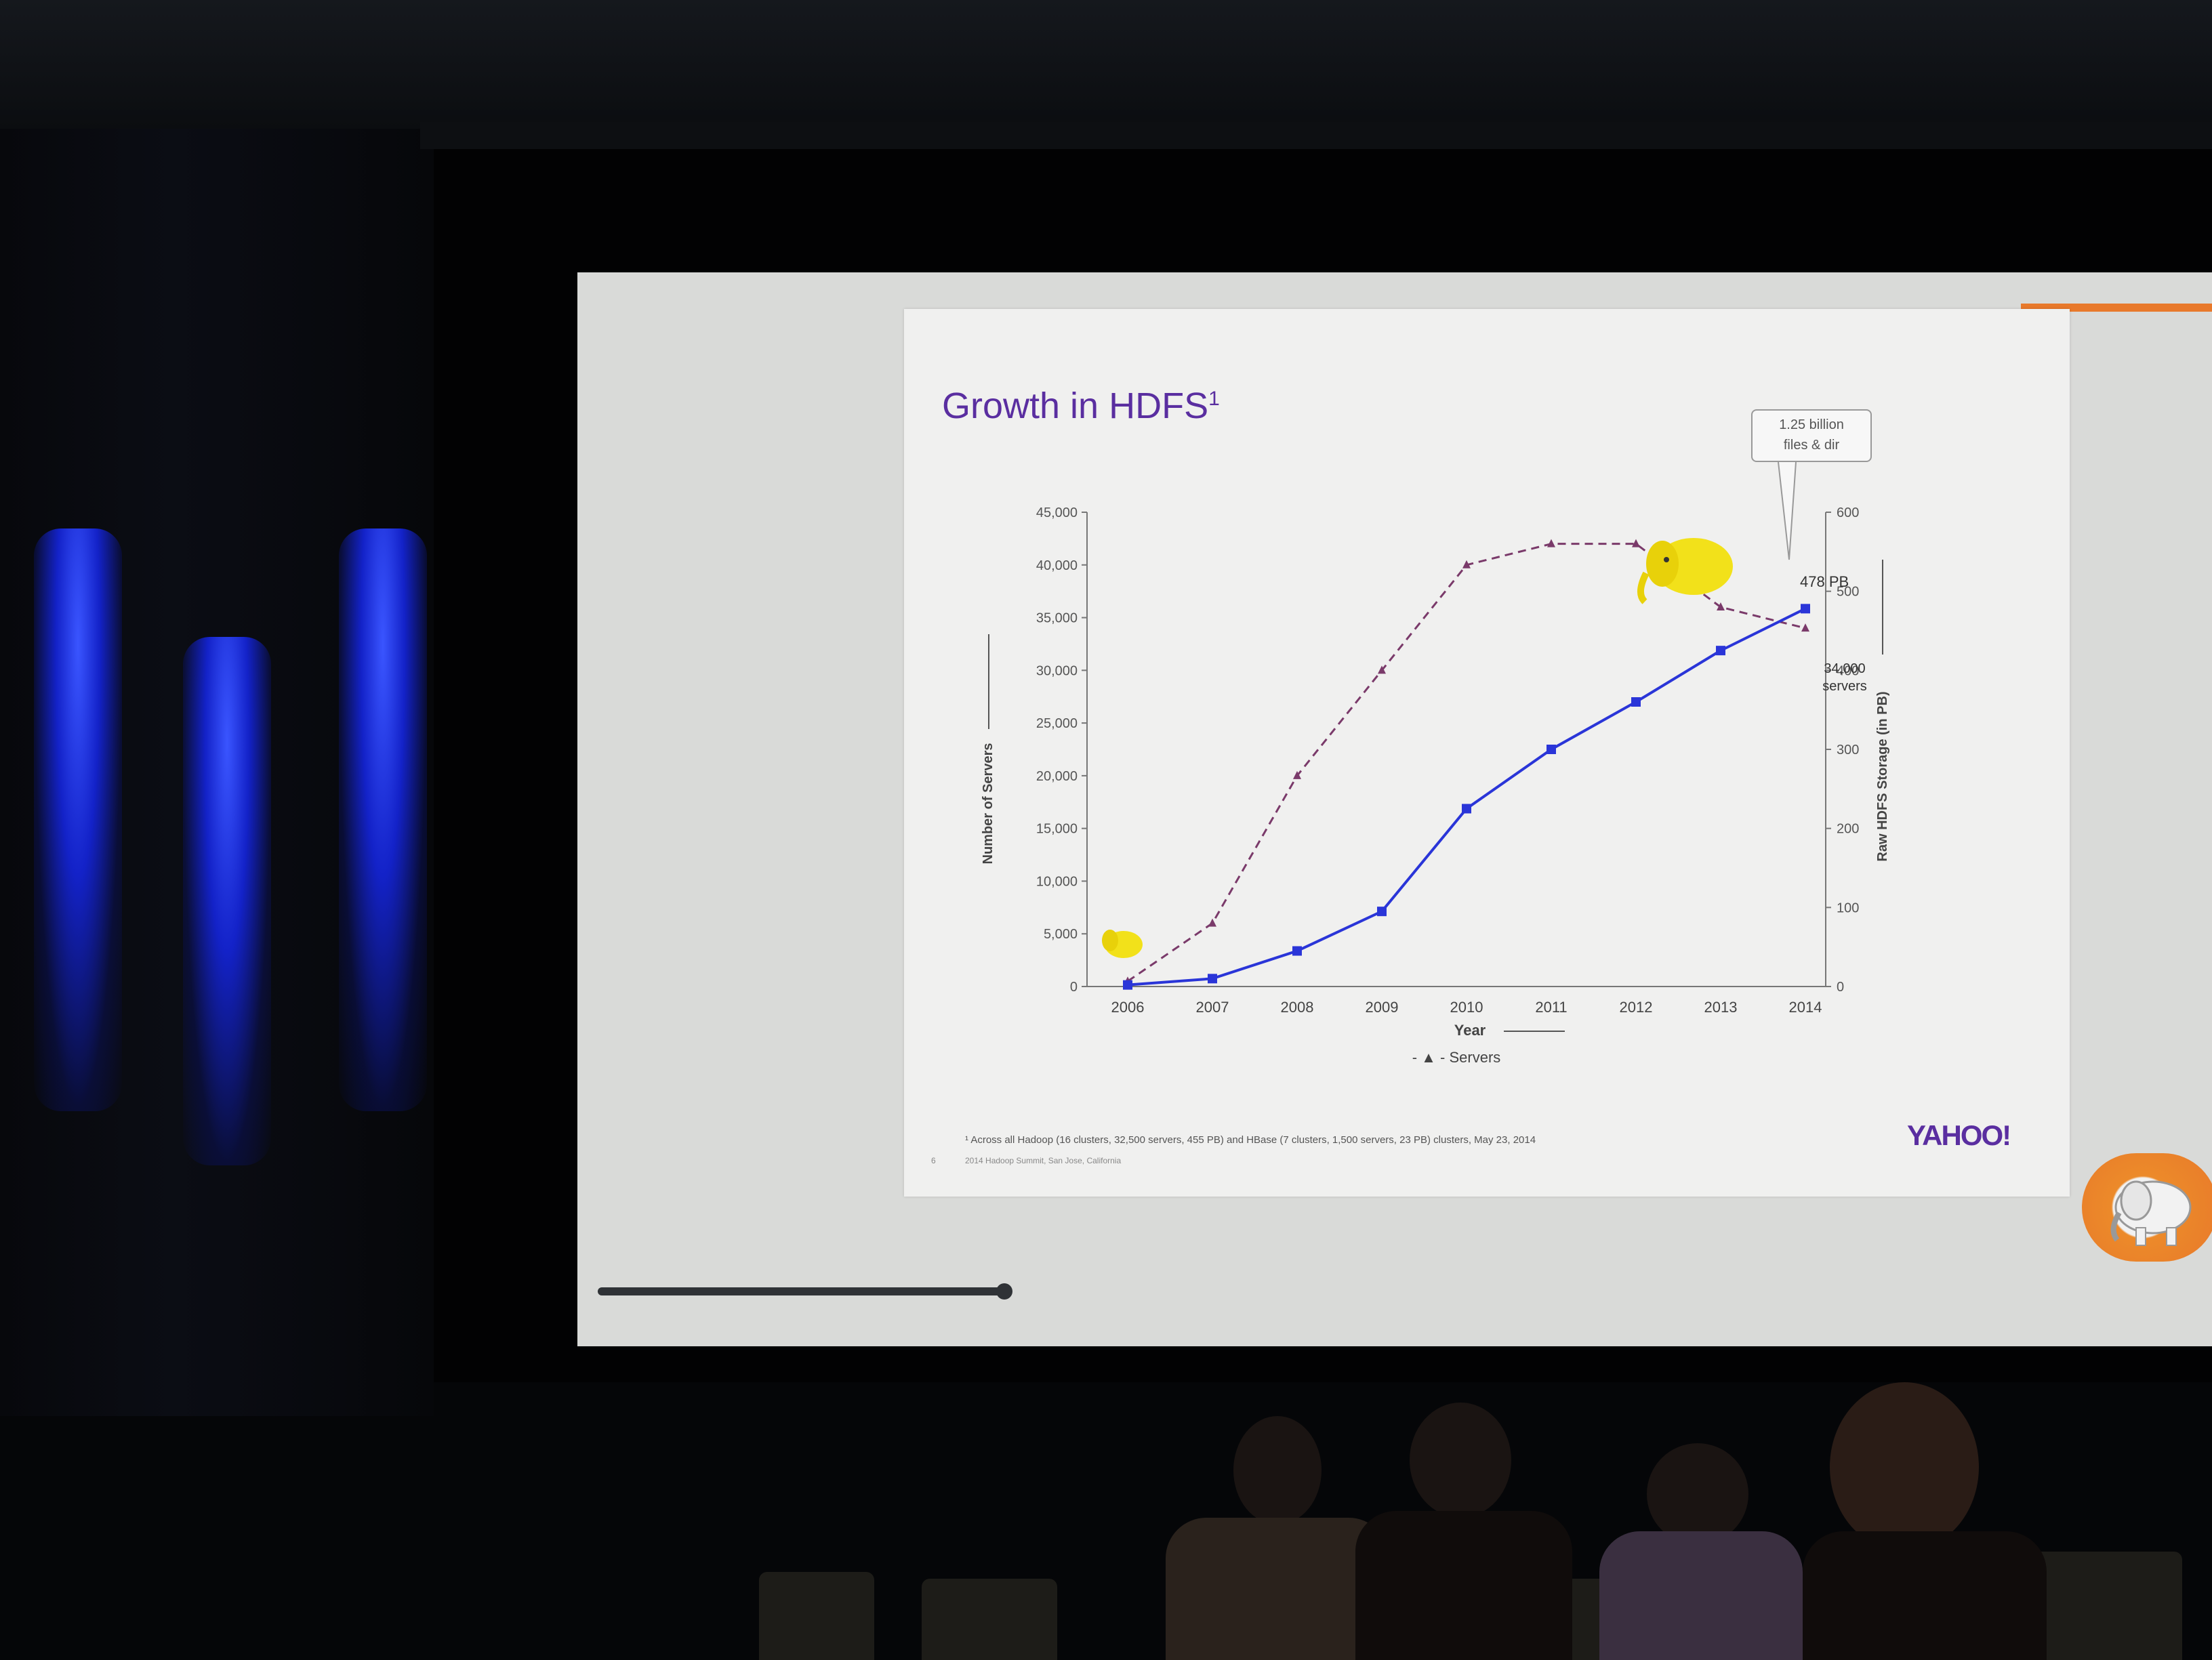 The width and height of the screenshot is (2212, 1660). I want to click on page-number: 6, so click(934, 1160).